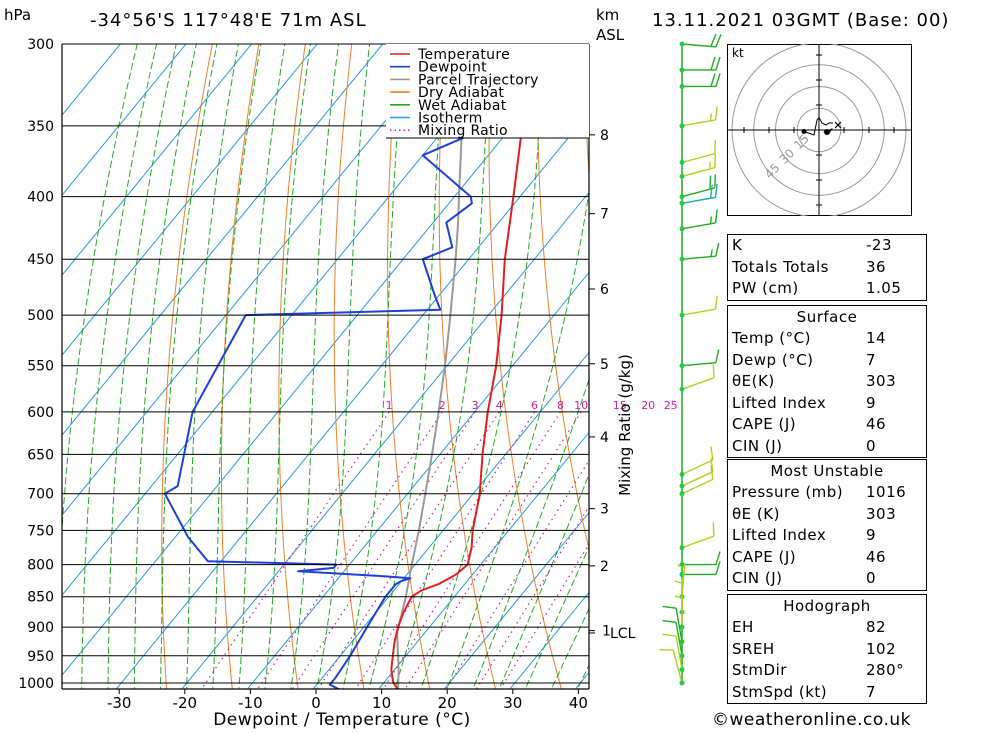  What do you see at coordinates (578, 703) in the screenshot?
I see `x-tick-label: 40` at bounding box center [578, 703].